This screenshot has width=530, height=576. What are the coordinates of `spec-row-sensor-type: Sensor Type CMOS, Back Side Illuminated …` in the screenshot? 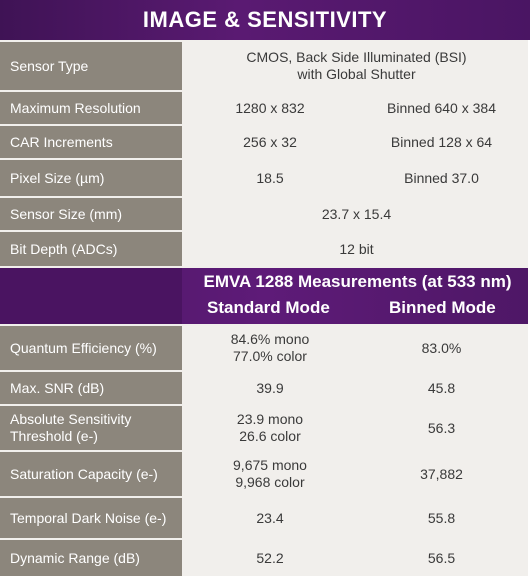 It's located at (265, 66).